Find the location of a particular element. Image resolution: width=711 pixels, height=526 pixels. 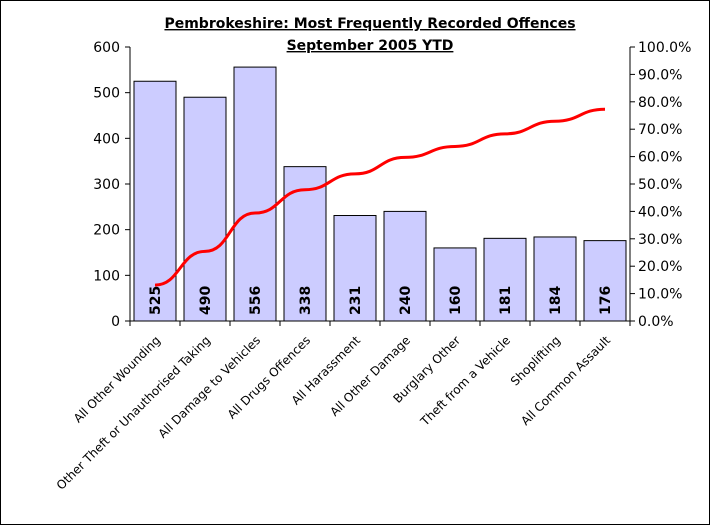

bar-data-label: 556 is located at coordinates (256, 300).